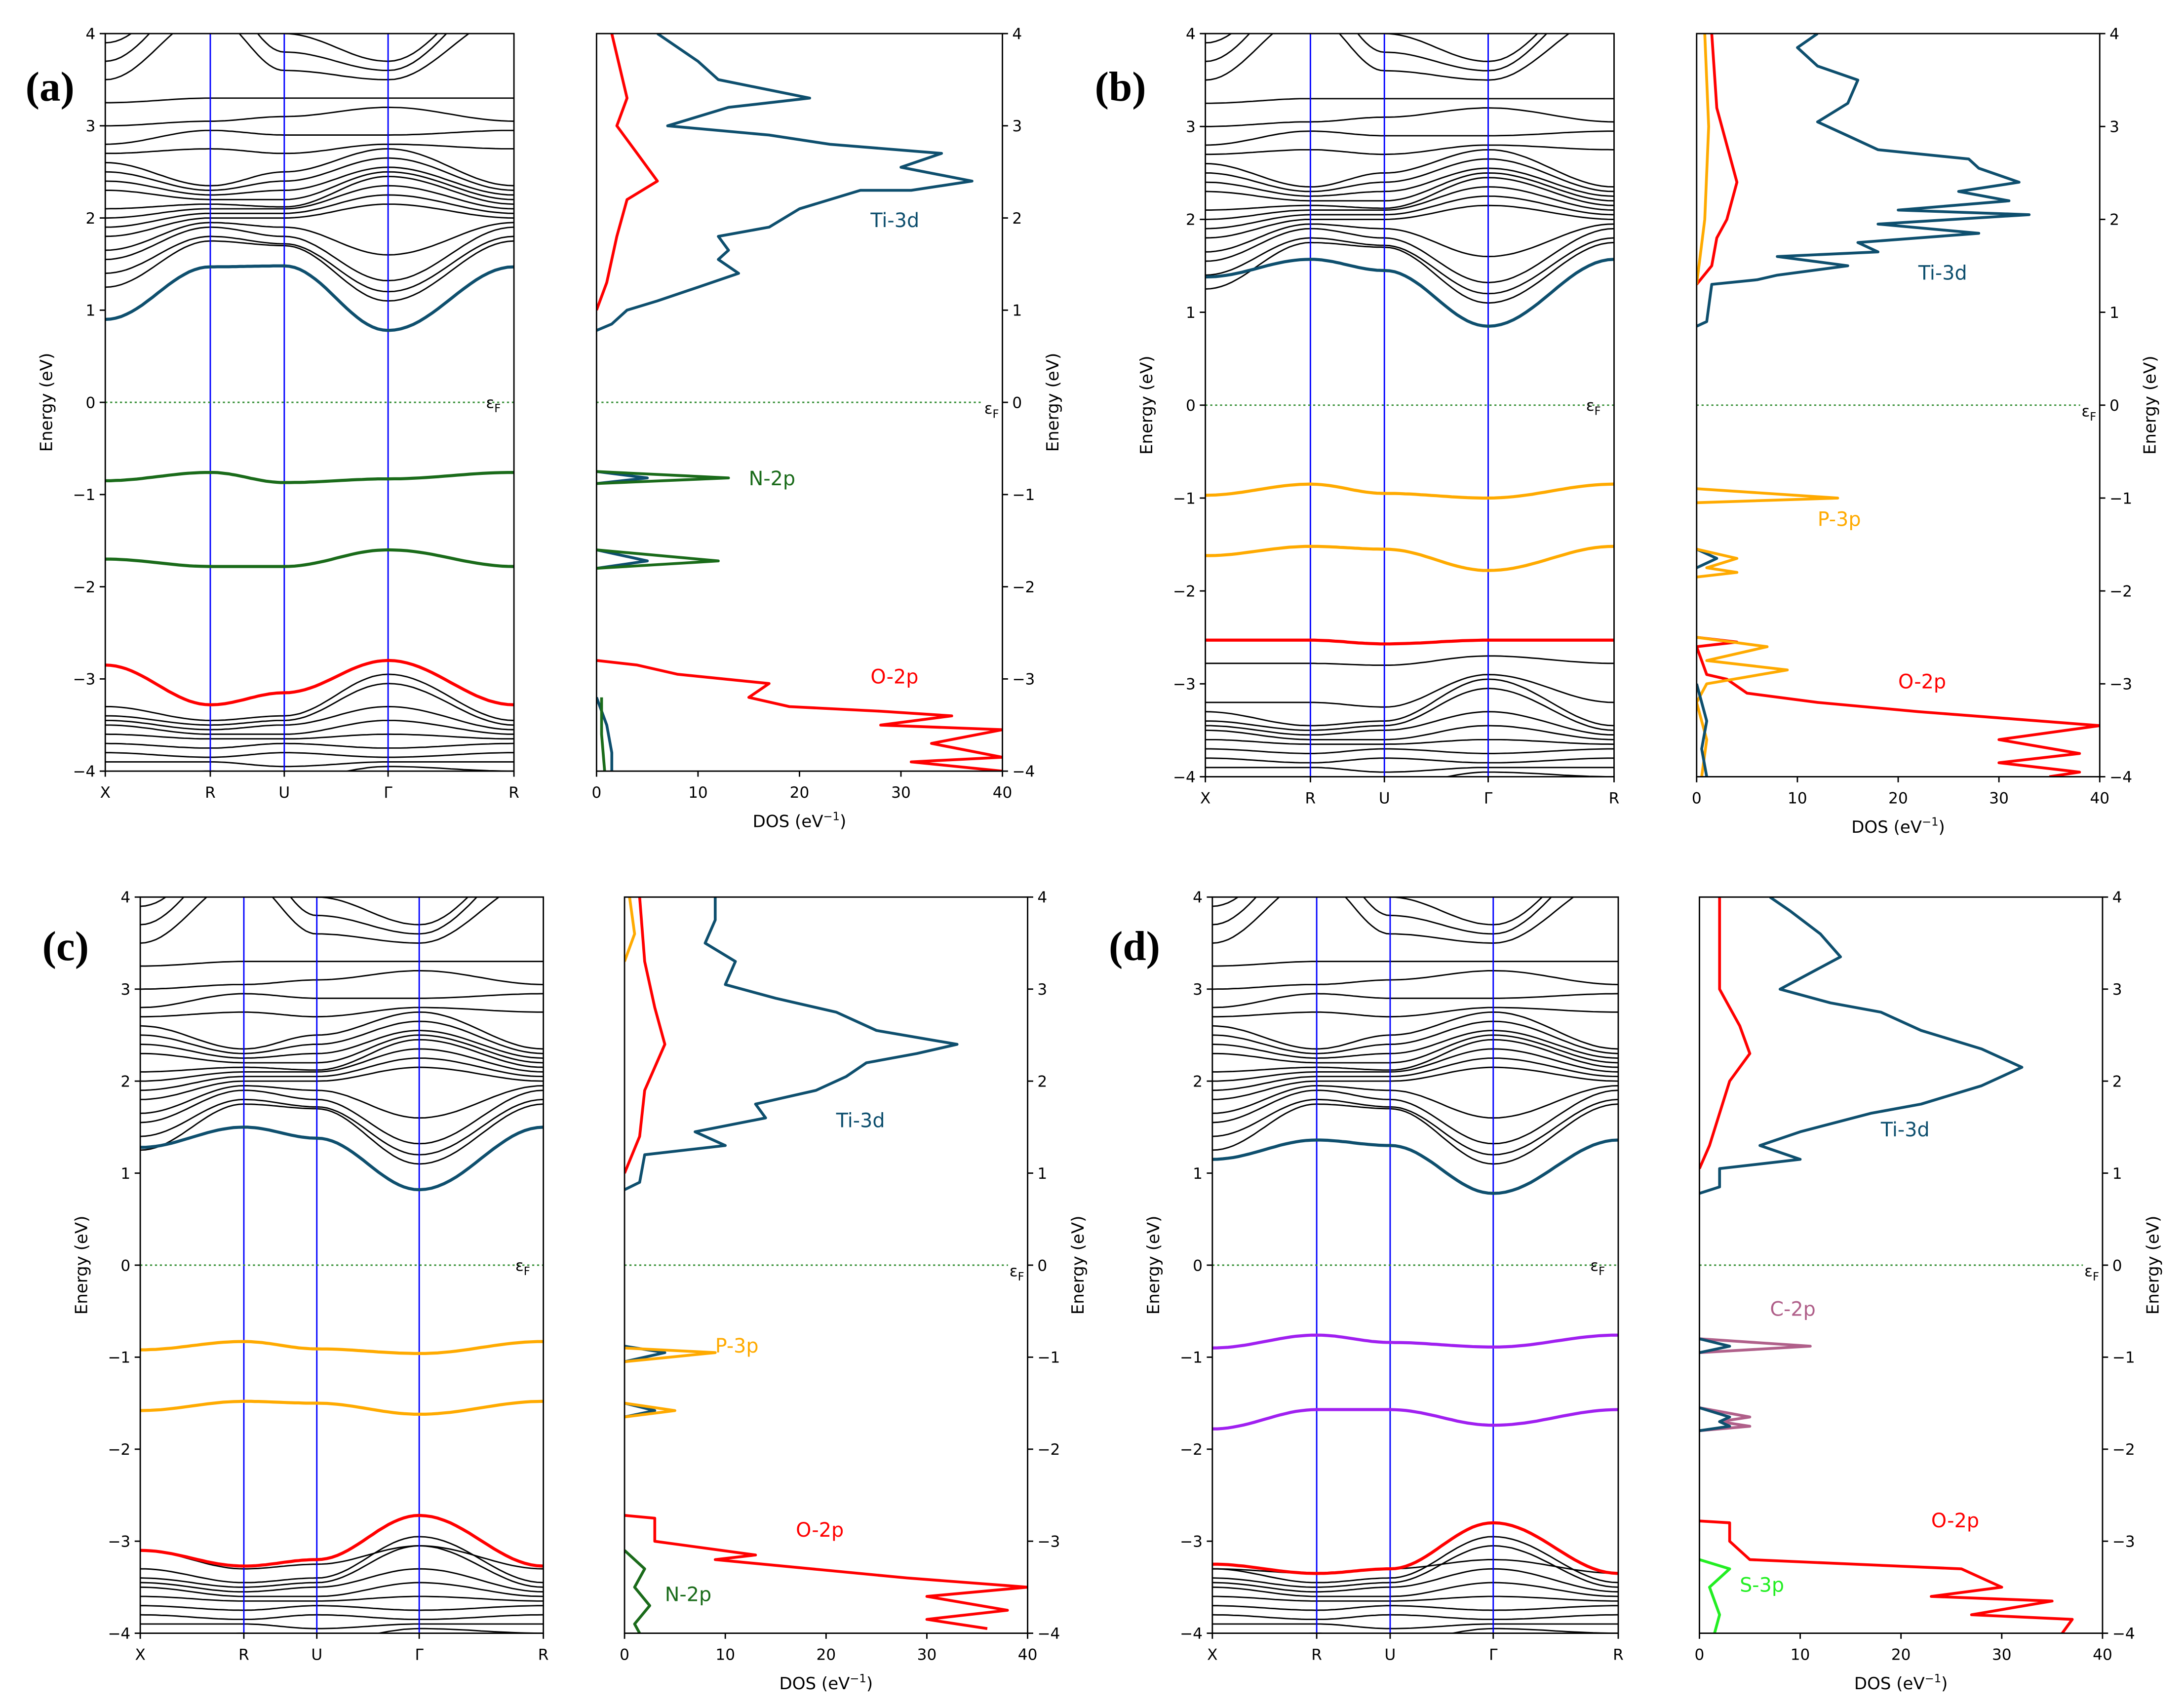 This screenshot has width=2184, height=1706. Describe the element at coordinates (603, 734) in the screenshot. I see `dos-curve-N-2p` at that location.